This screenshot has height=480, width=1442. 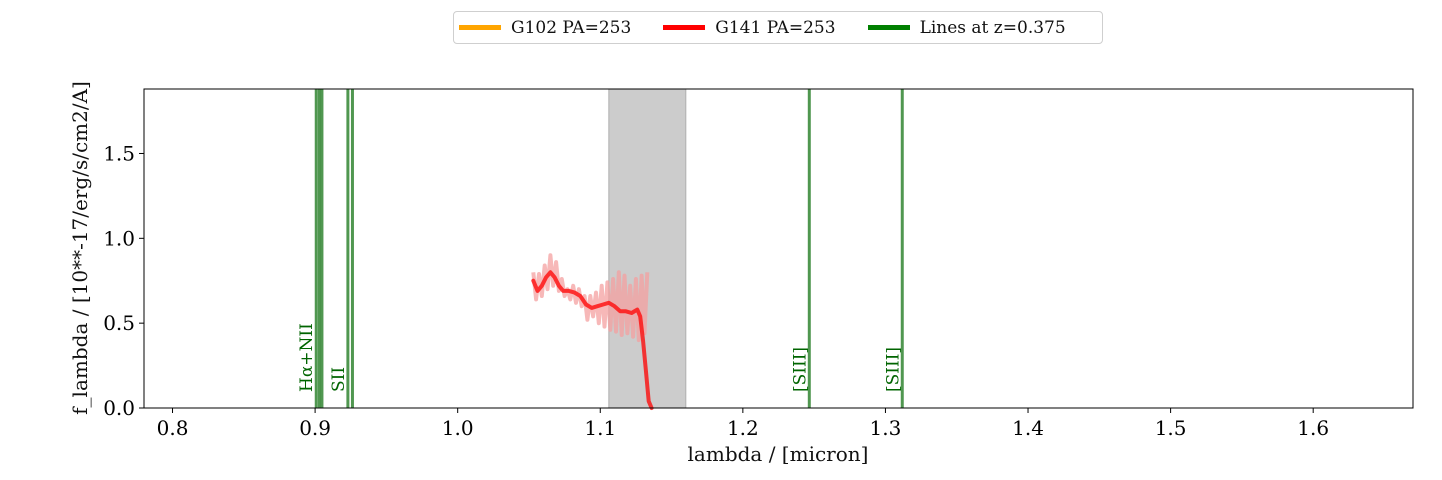 I want to click on y-tick-label-0: 0.0, so click(x=119, y=408).